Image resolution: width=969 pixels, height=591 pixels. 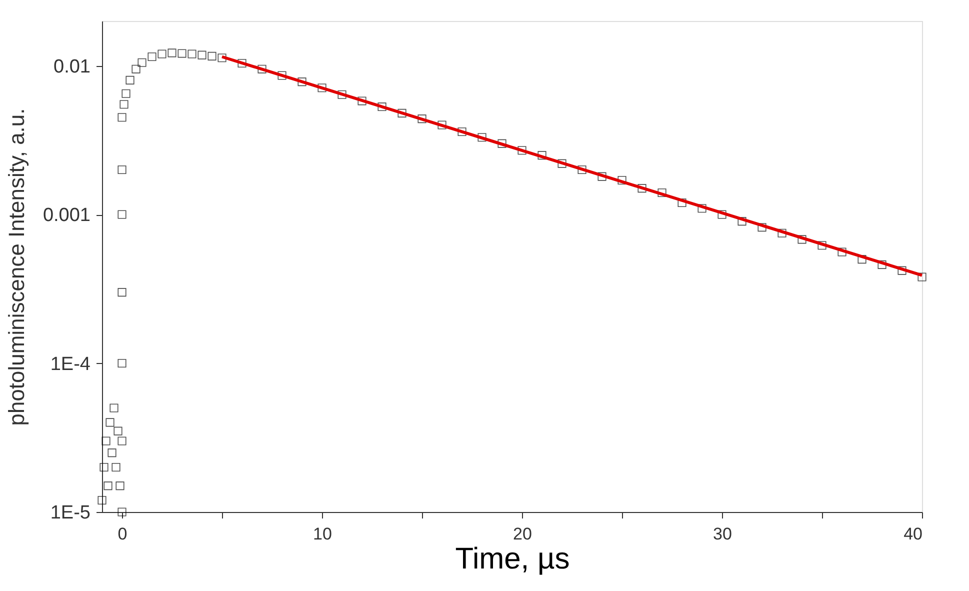 What do you see at coordinates (722, 534) in the screenshot?
I see `x-tick-label: 30` at bounding box center [722, 534].